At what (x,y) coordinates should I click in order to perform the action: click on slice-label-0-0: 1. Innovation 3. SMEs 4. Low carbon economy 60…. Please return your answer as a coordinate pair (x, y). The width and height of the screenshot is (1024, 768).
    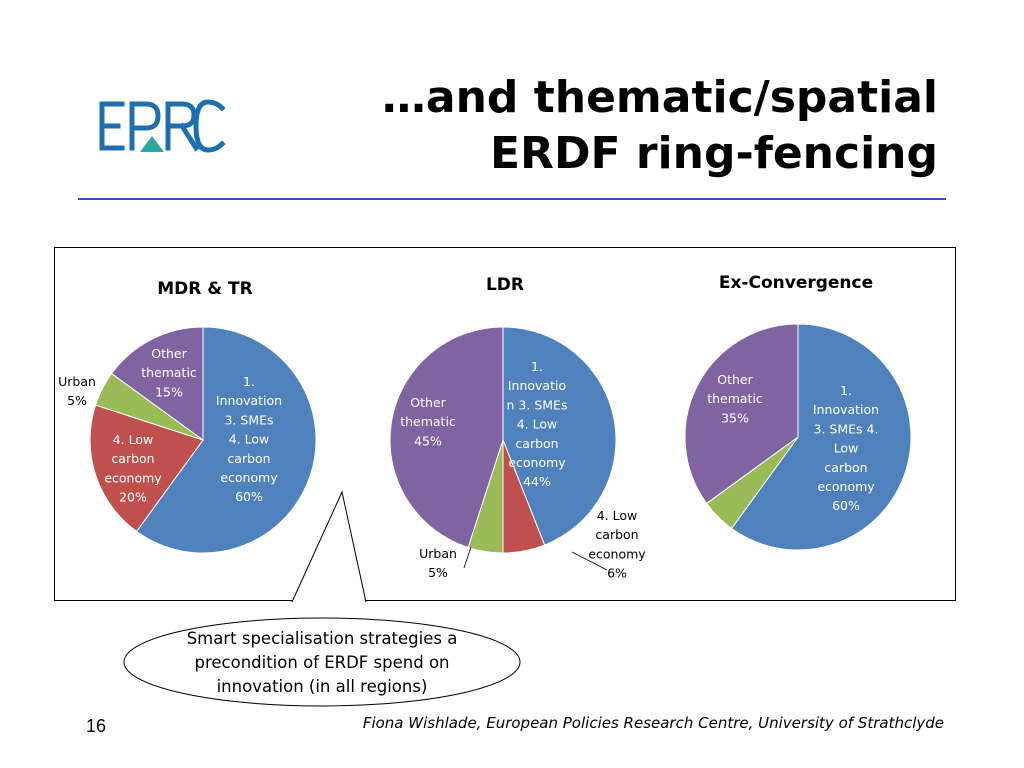
    Looking at the image, I should click on (249, 439).